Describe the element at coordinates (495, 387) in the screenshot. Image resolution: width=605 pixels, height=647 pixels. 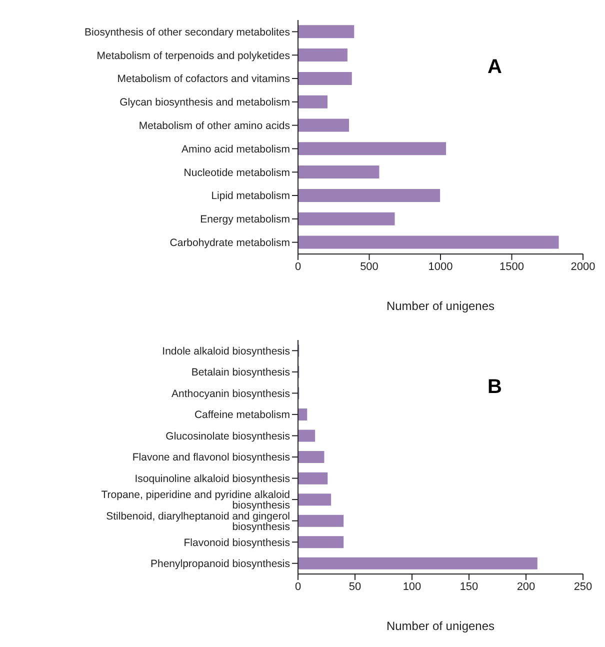
I see `annotation: B` at that location.